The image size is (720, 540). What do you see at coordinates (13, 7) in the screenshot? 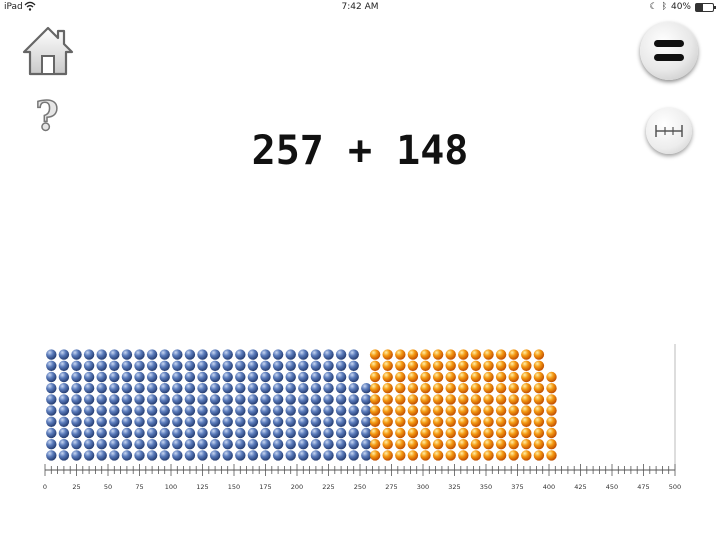
I see `carrier-label: iPad` at bounding box center [13, 7].